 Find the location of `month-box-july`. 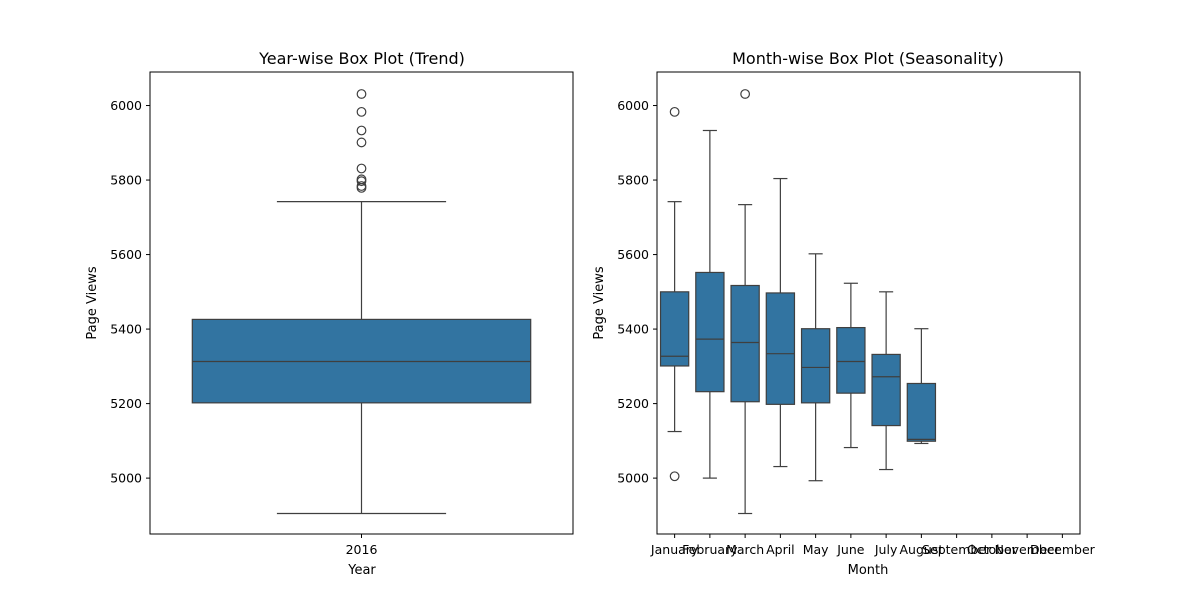

month-box-july is located at coordinates (886, 381).